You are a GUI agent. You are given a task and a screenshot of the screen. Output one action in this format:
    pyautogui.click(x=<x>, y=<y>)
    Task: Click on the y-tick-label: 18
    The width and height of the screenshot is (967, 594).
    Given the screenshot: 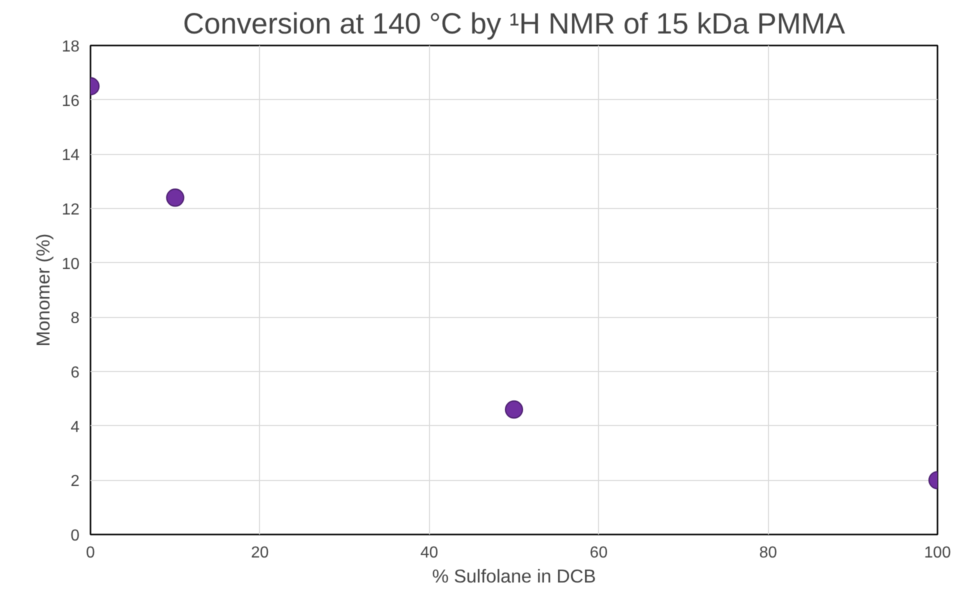 What is the action you would take?
    pyautogui.click(x=71, y=47)
    